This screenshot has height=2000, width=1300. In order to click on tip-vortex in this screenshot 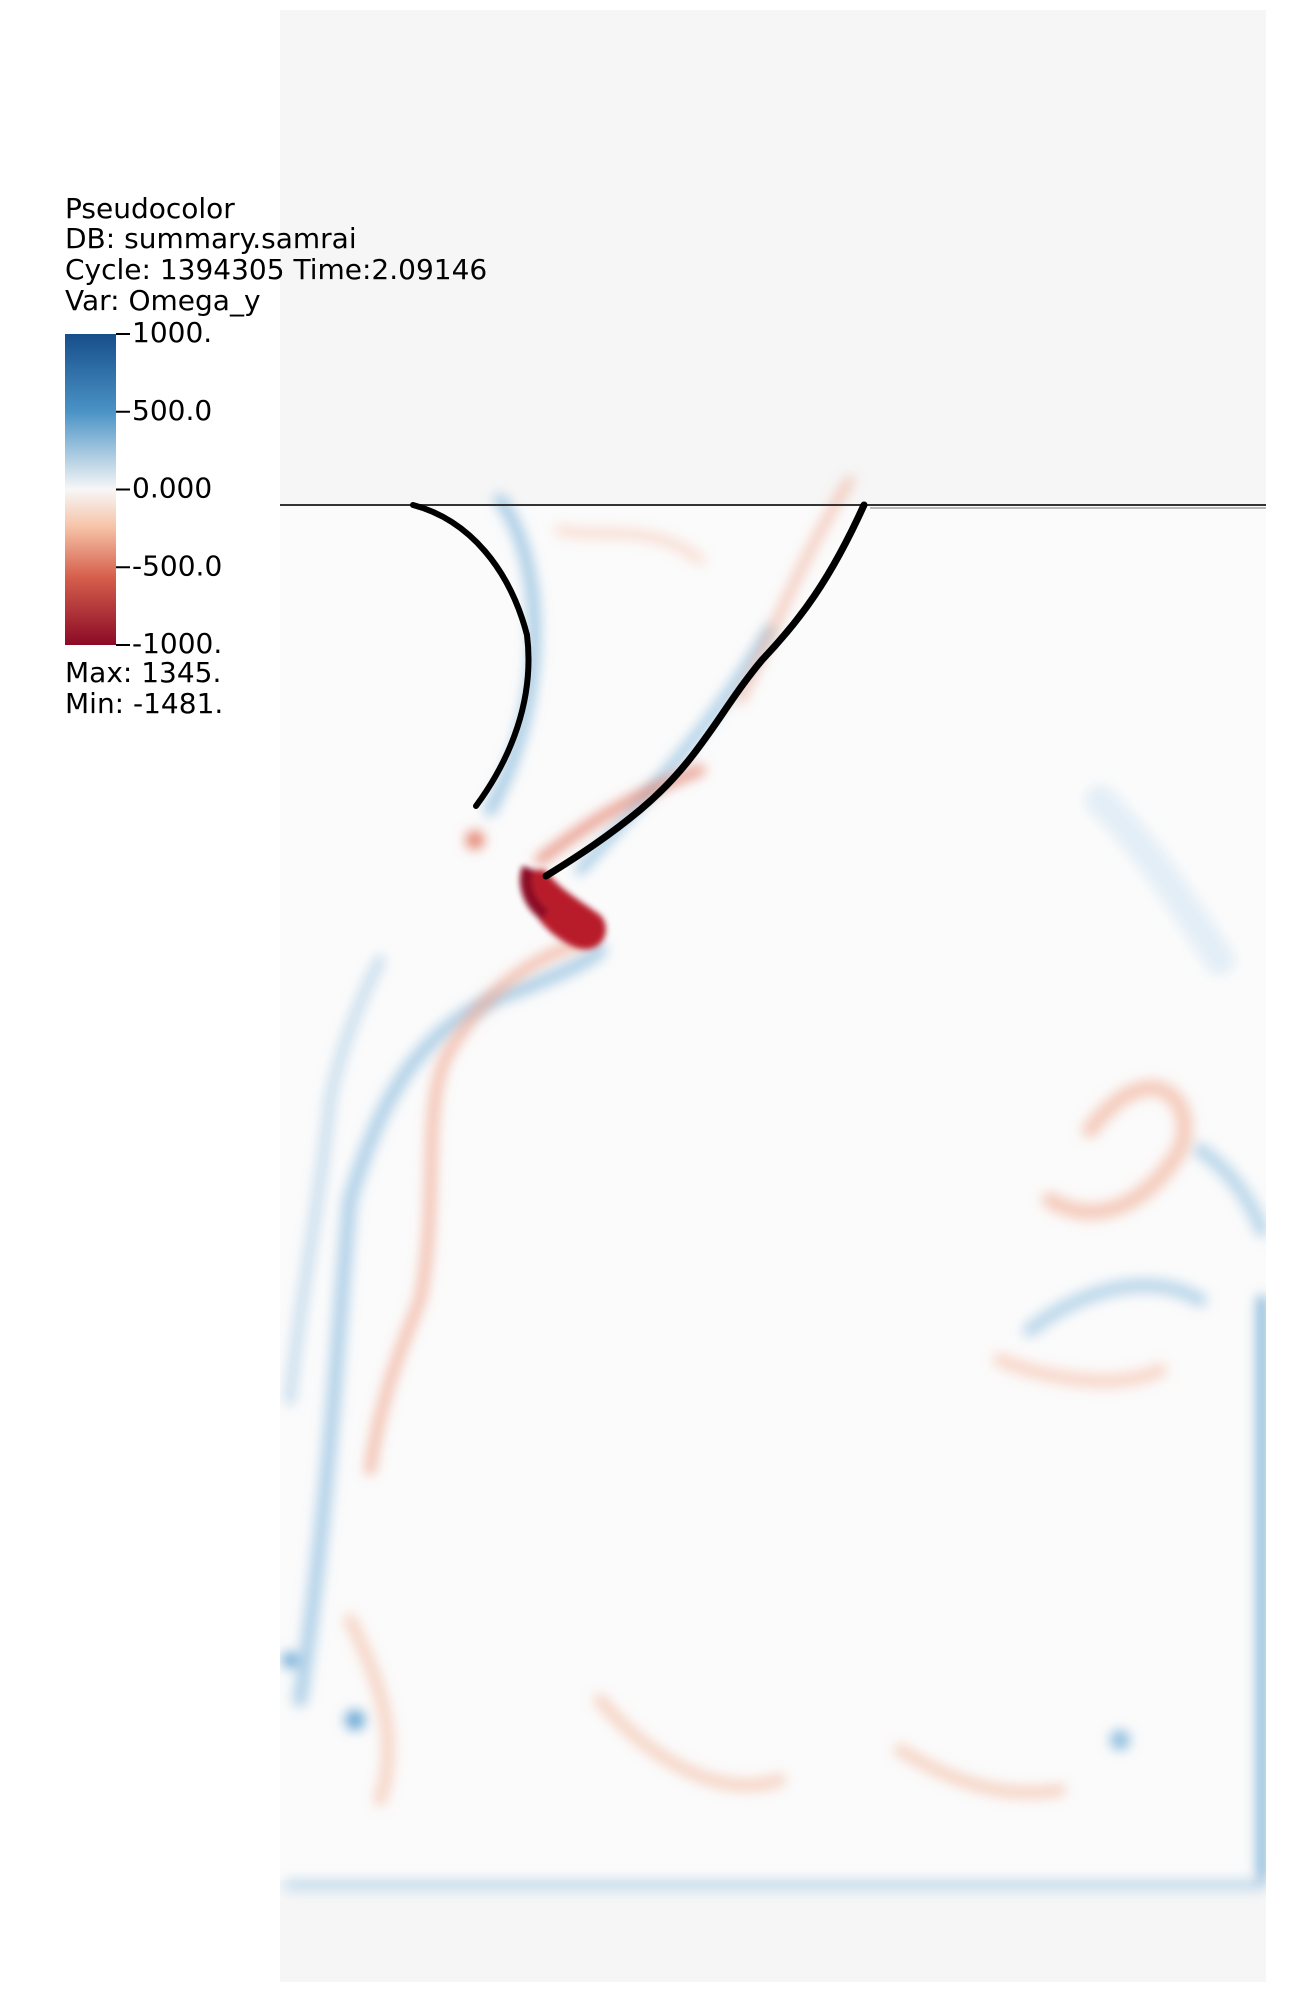, I will do `click(563, 908)`.